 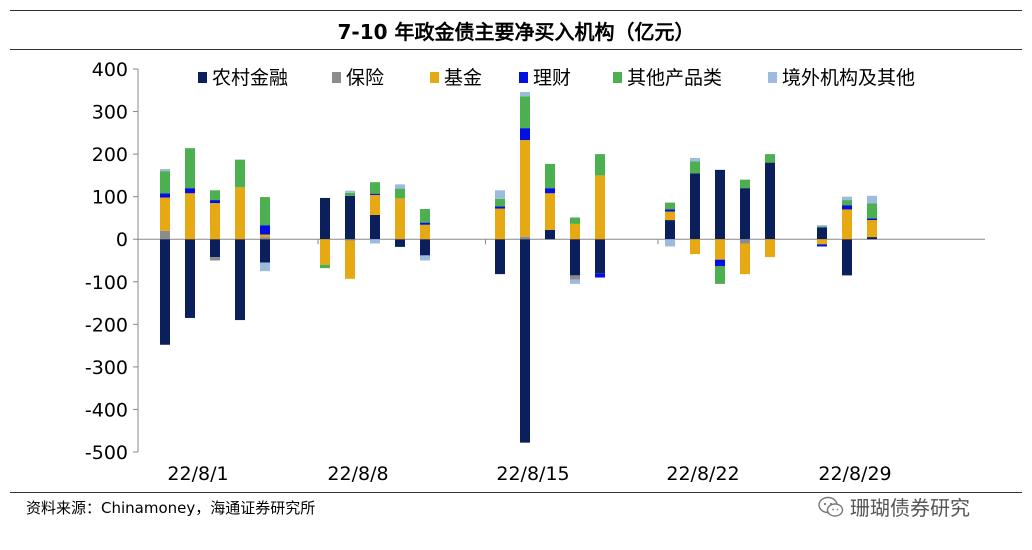 What do you see at coordinates (250, 78) in the screenshot?
I see `legend-label: 农村金融` at bounding box center [250, 78].